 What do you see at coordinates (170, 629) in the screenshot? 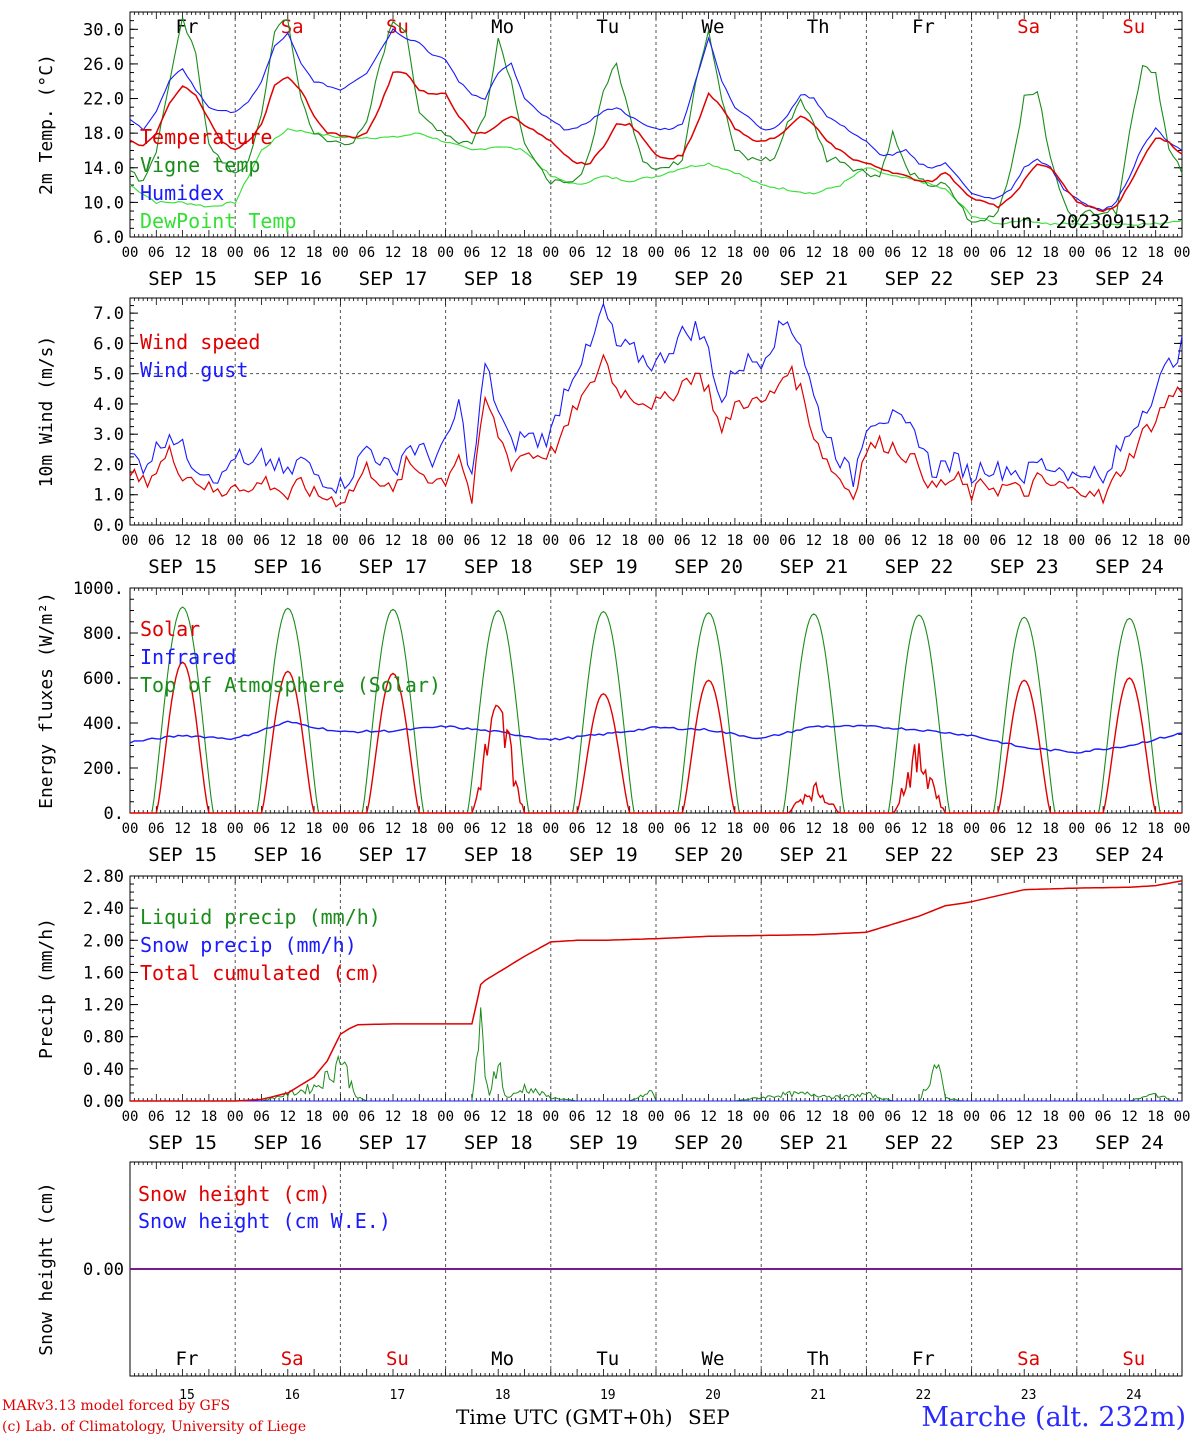
I see `legend-solar: Solar` at bounding box center [170, 629].